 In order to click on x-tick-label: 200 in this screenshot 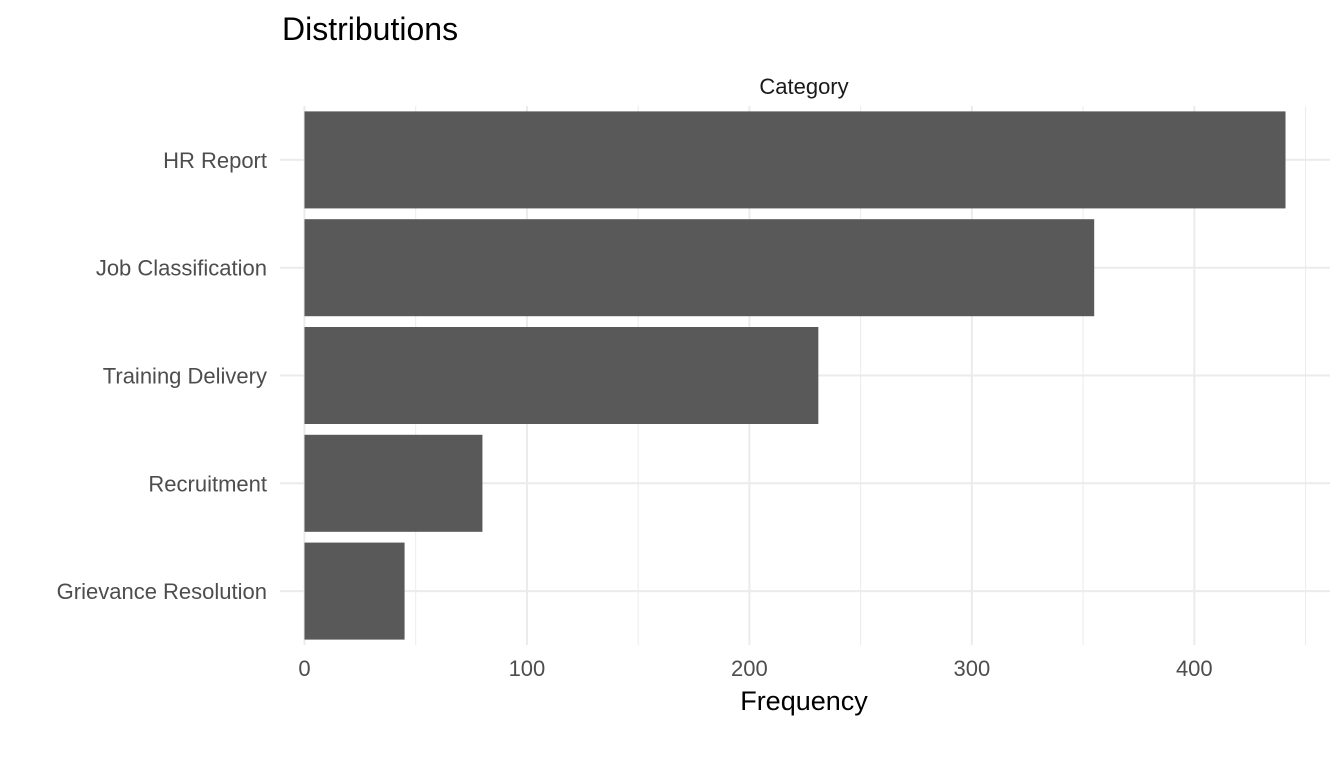, I will do `click(749, 668)`.